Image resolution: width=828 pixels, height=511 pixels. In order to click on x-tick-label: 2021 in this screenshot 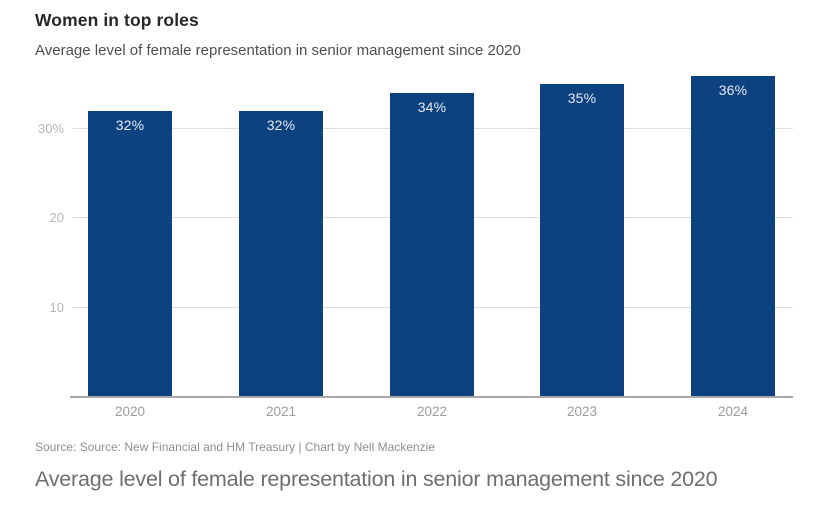, I will do `click(281, 411)`.